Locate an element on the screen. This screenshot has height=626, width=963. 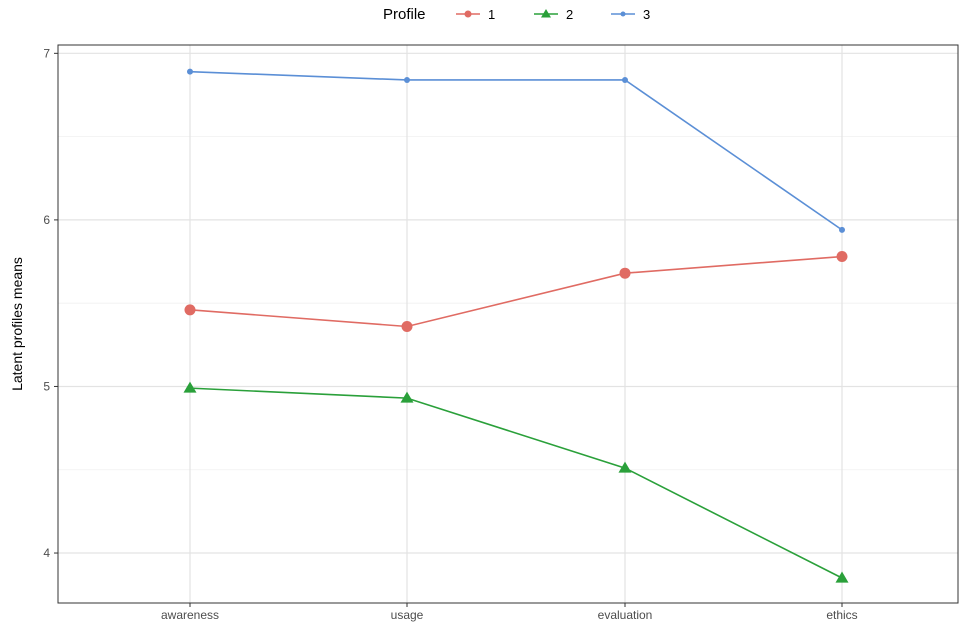
legend-label-2: 2 is located at coordinates (569, 14).